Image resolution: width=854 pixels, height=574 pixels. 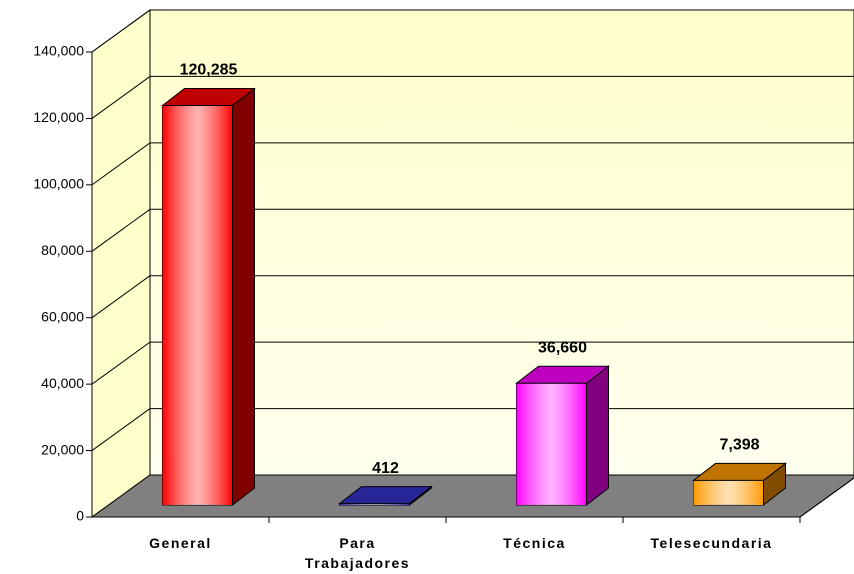 I want to click on value-label: 412, so click(x=385, y=468).